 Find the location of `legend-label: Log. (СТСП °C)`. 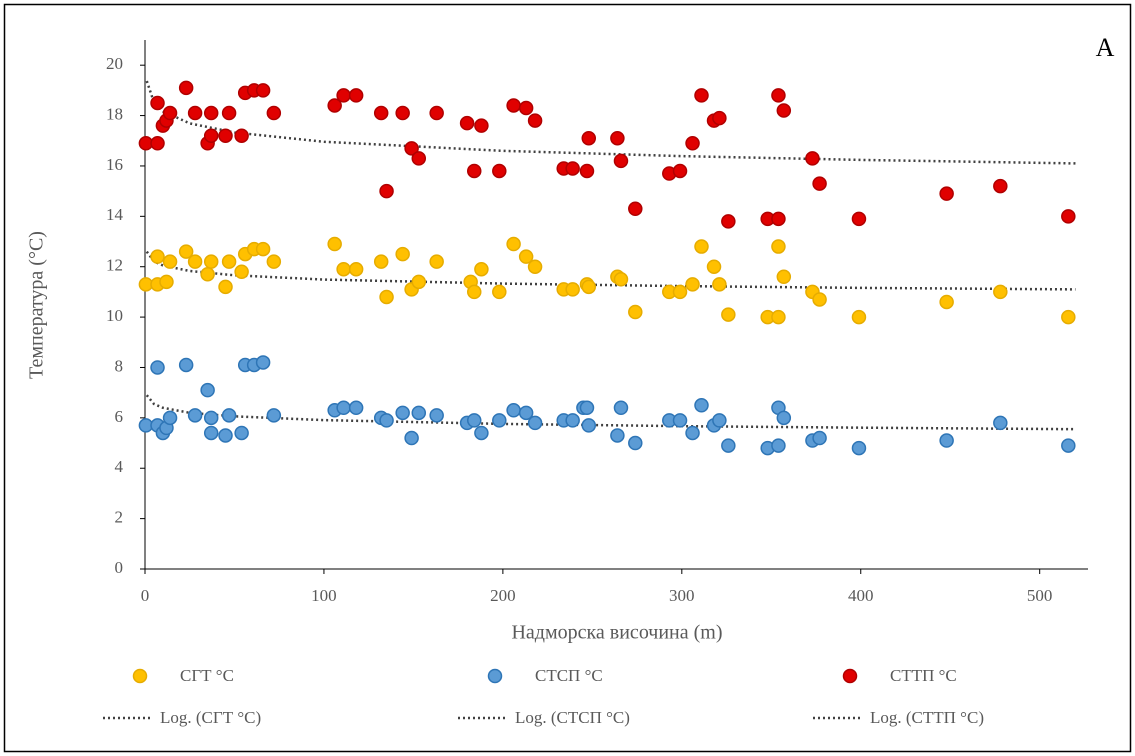

legend-label: Log. (СТСП °C) is located at coordinates (572, 717).